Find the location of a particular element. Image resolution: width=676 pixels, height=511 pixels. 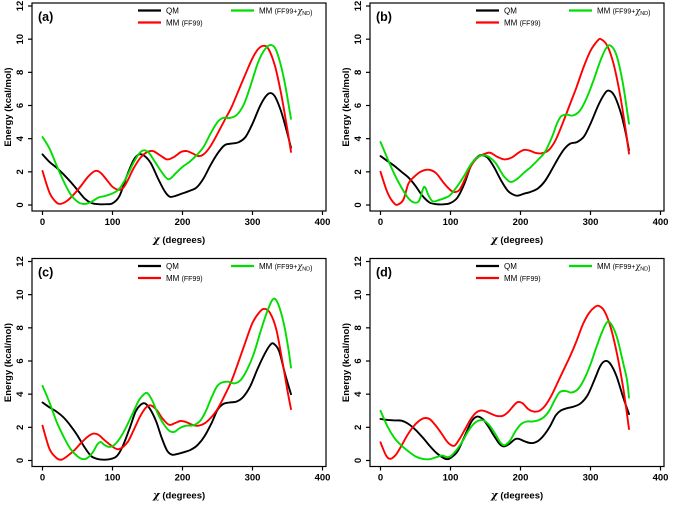

panel-label: (b) is located at coordinates (384, 17).